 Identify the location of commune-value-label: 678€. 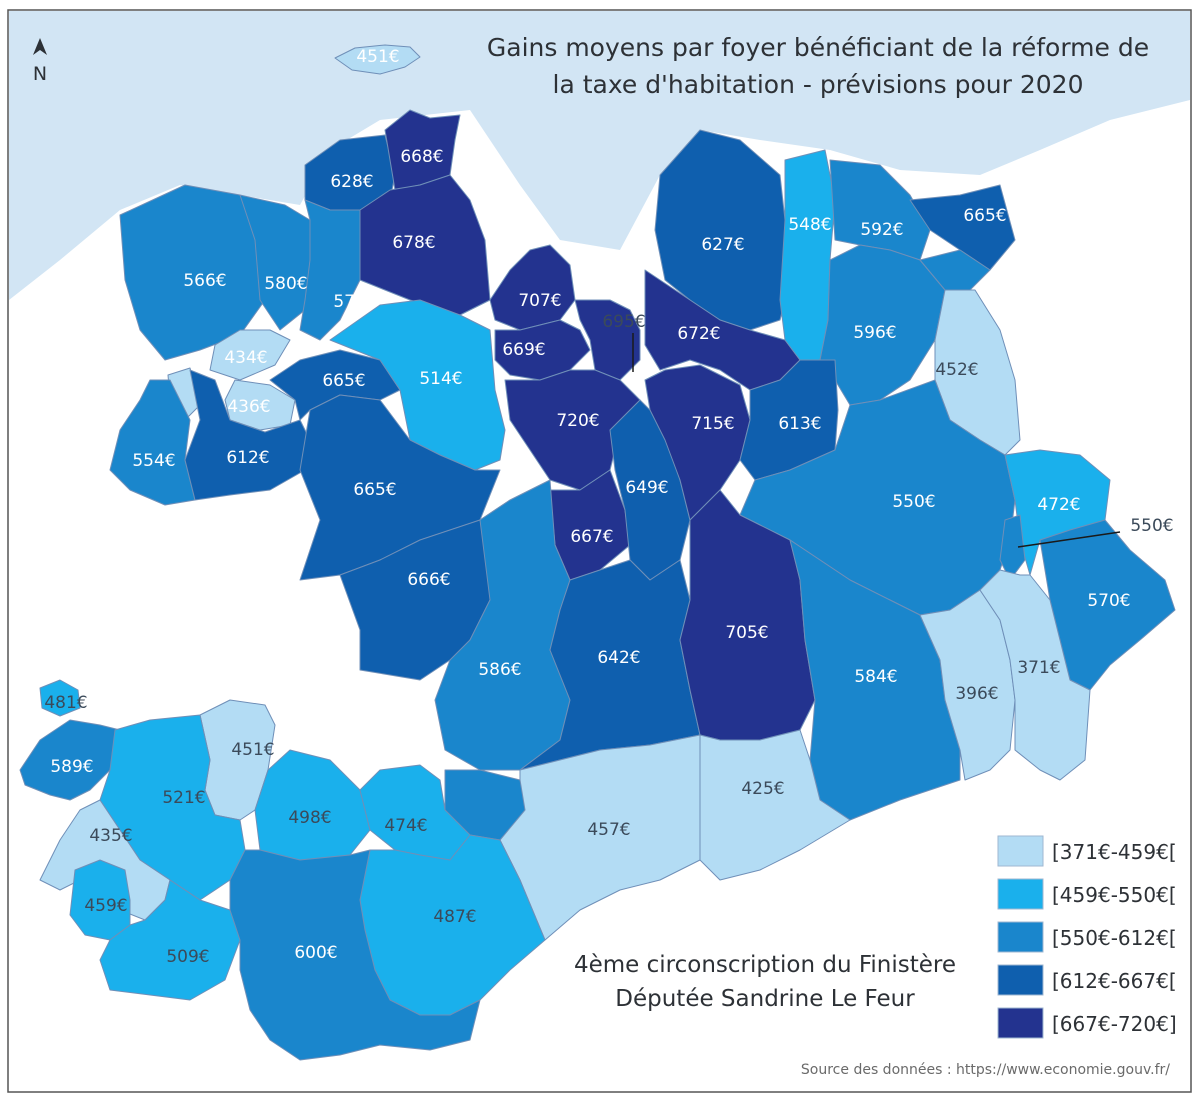
(413, 243).